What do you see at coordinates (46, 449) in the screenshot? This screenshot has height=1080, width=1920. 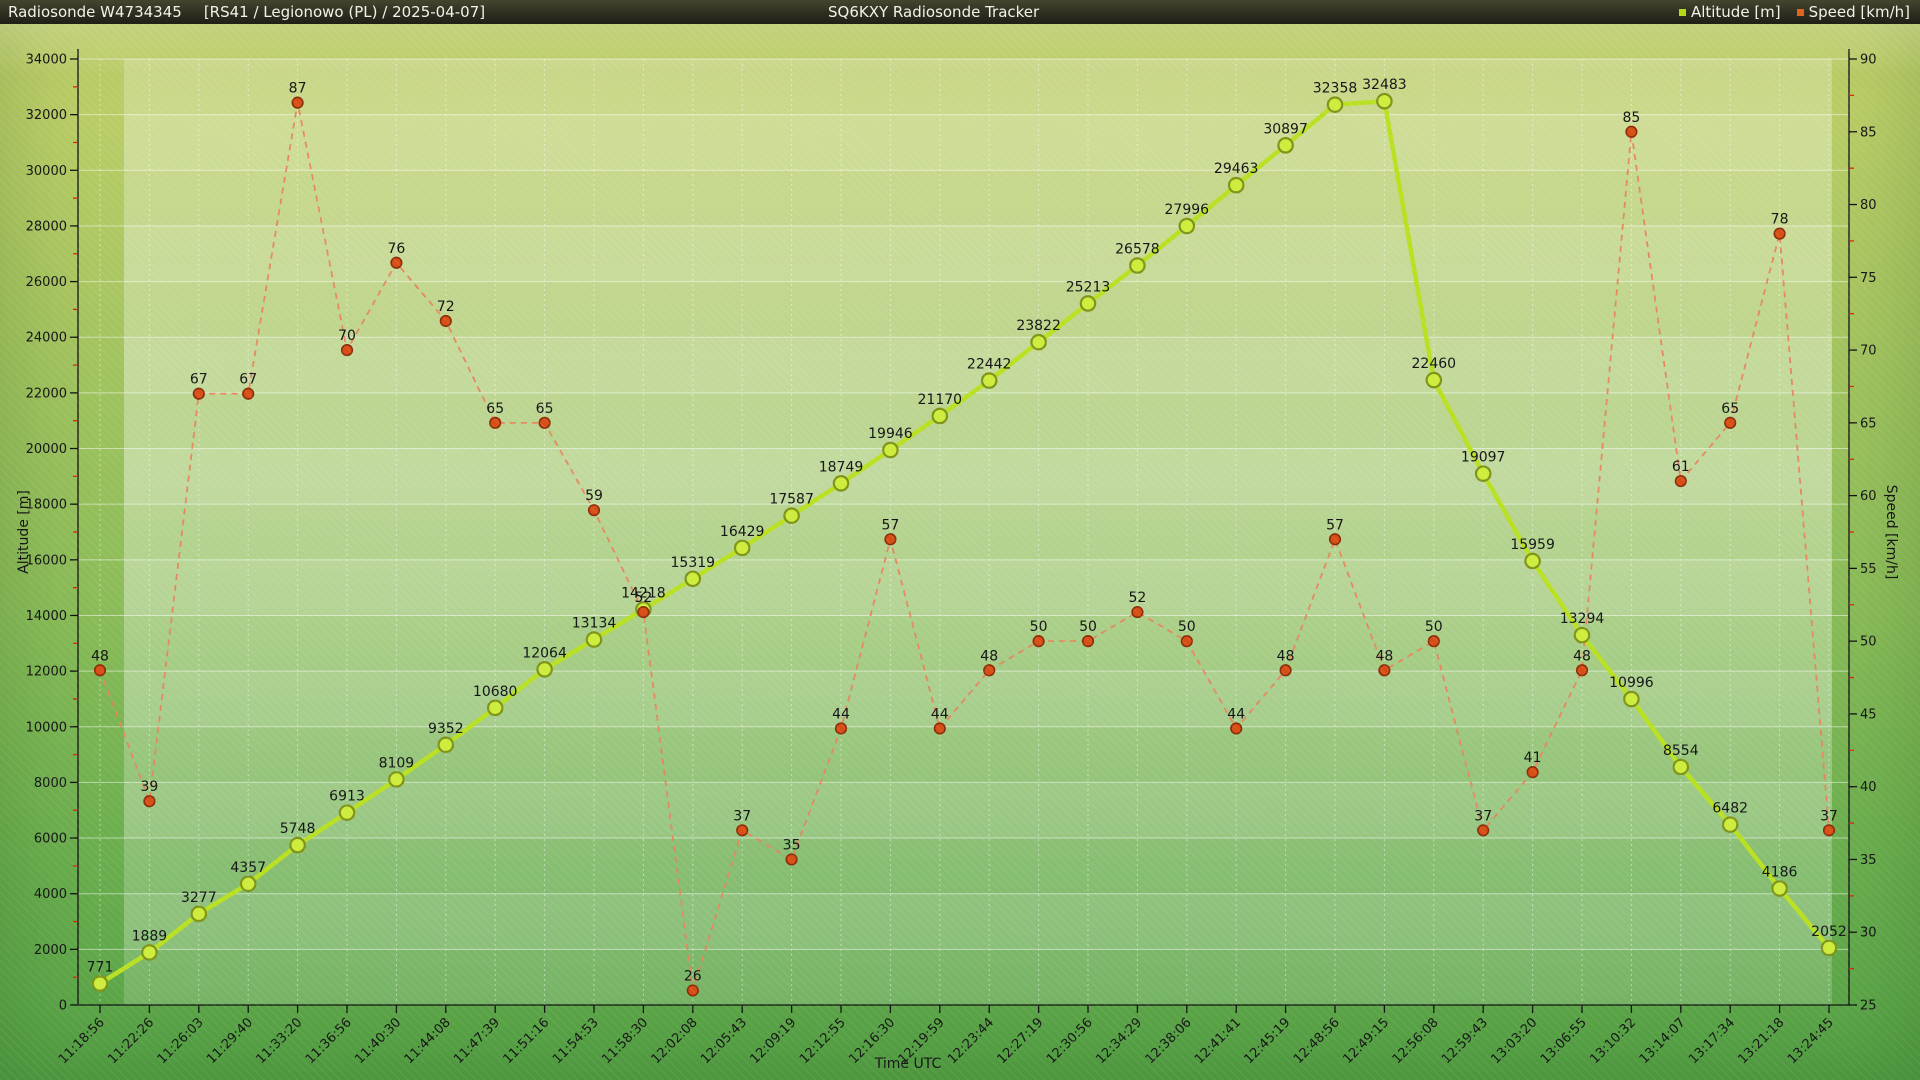 I see `left-tick-label: 20000` at bounding box center [46, 449].